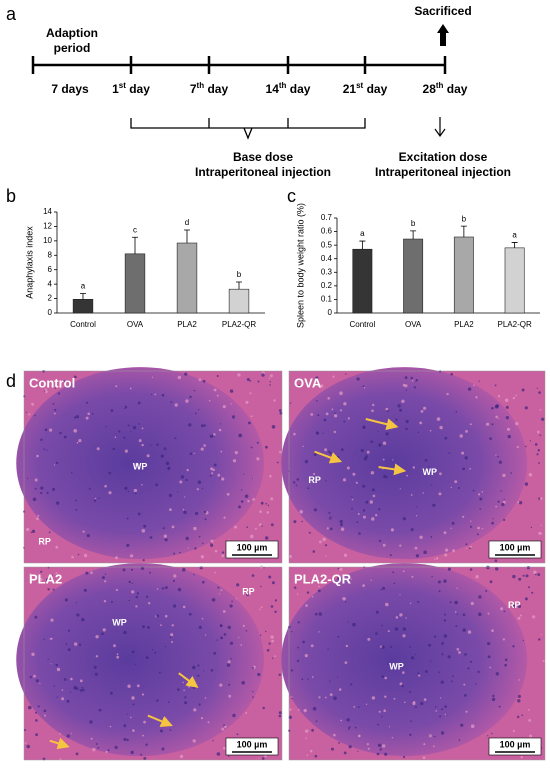 Image resolution: width=550 pixels, height=770 pixels. I want to click on x-tick-label: PLA2, so click(464, 324).